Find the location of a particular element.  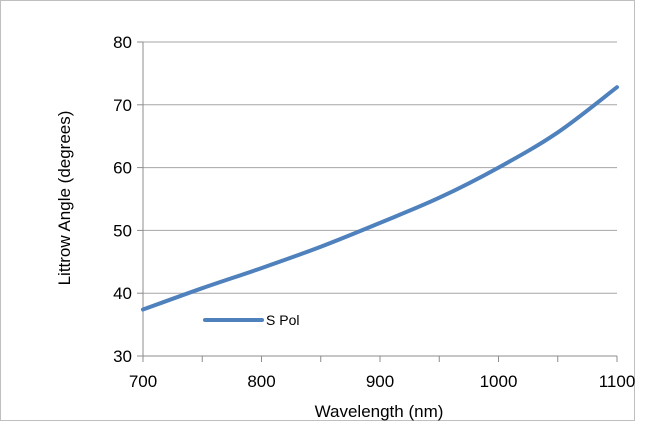

y-tick-label: 40 is located at coordinates (122, 293).